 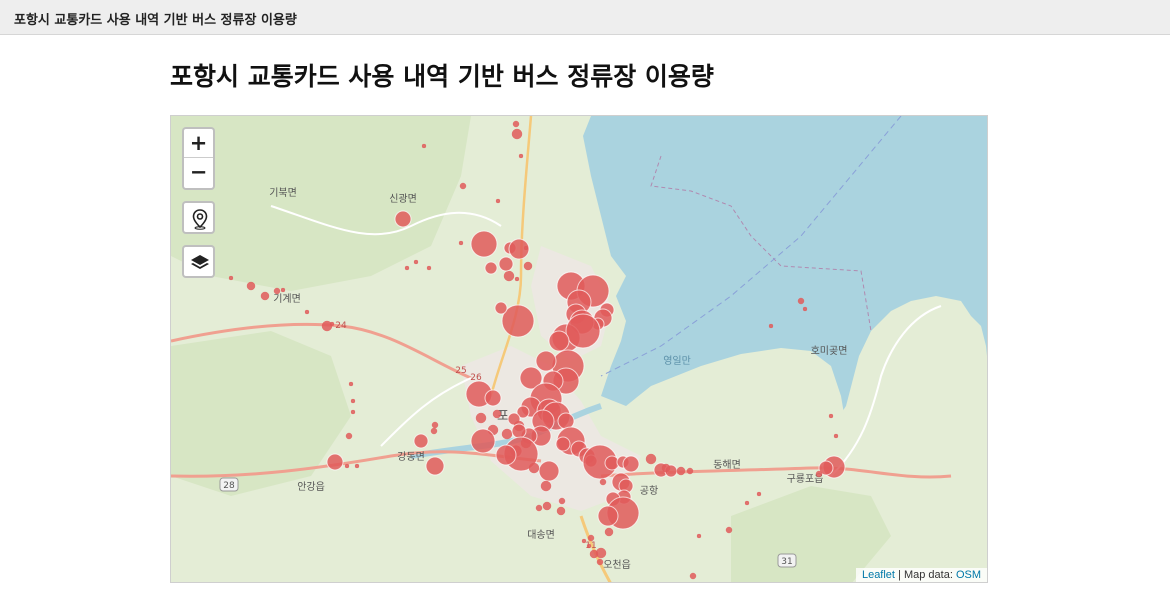 What do you see at coordinates (198, 172) in the screenshot?
I see `zoom-out-button: −` at bounding box center [198, 172].